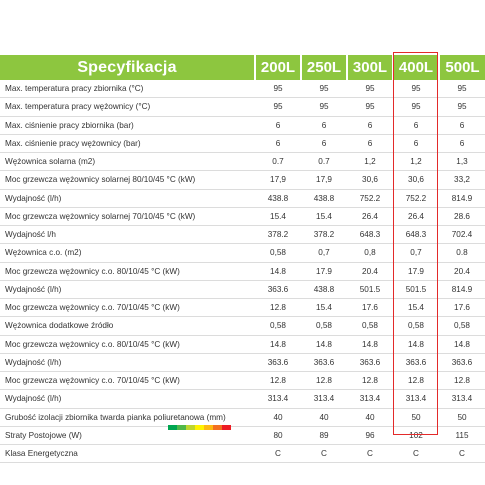  I want to click on cell-value: 115, so click(462, 436).